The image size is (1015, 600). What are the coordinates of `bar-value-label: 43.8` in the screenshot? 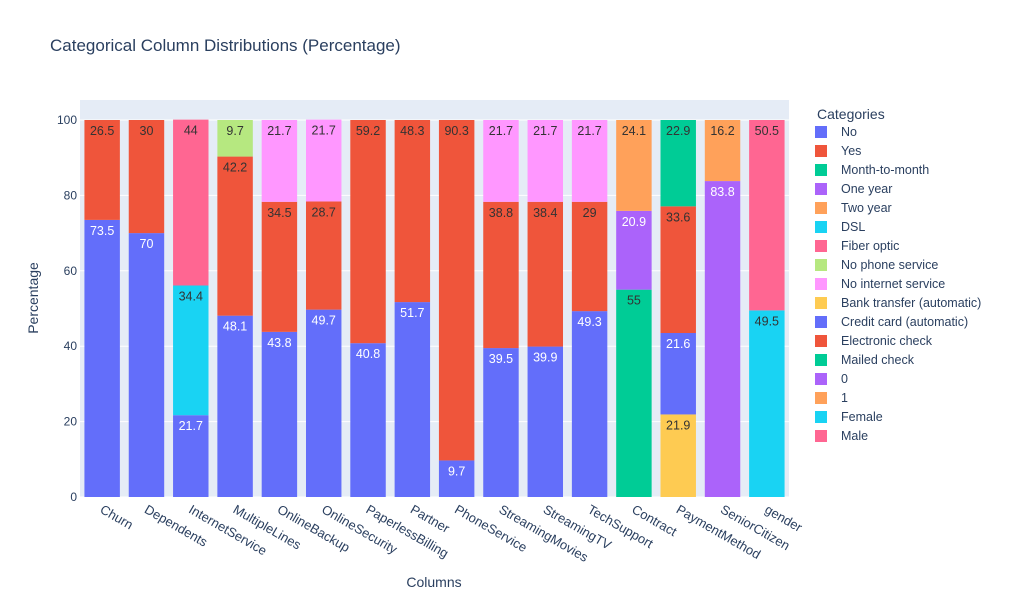 It's located at (279, 343).